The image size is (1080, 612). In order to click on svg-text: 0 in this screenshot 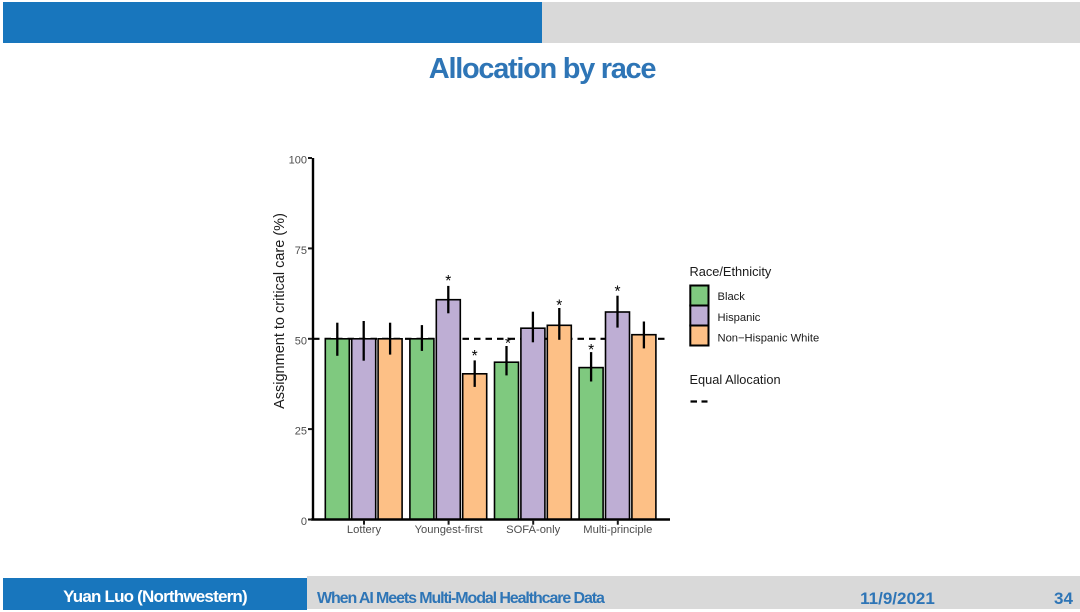, I will do `click(304, 522)`.